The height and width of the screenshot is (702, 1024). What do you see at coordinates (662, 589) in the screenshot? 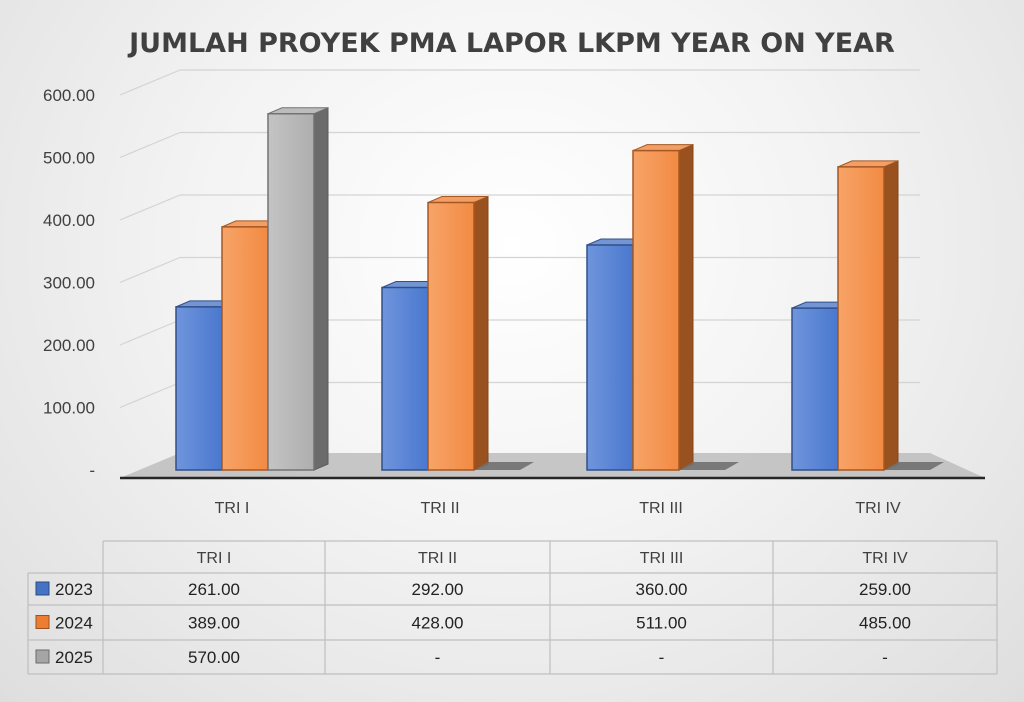
I see `table-cell: 360.00` at bounding box center [662, 589].